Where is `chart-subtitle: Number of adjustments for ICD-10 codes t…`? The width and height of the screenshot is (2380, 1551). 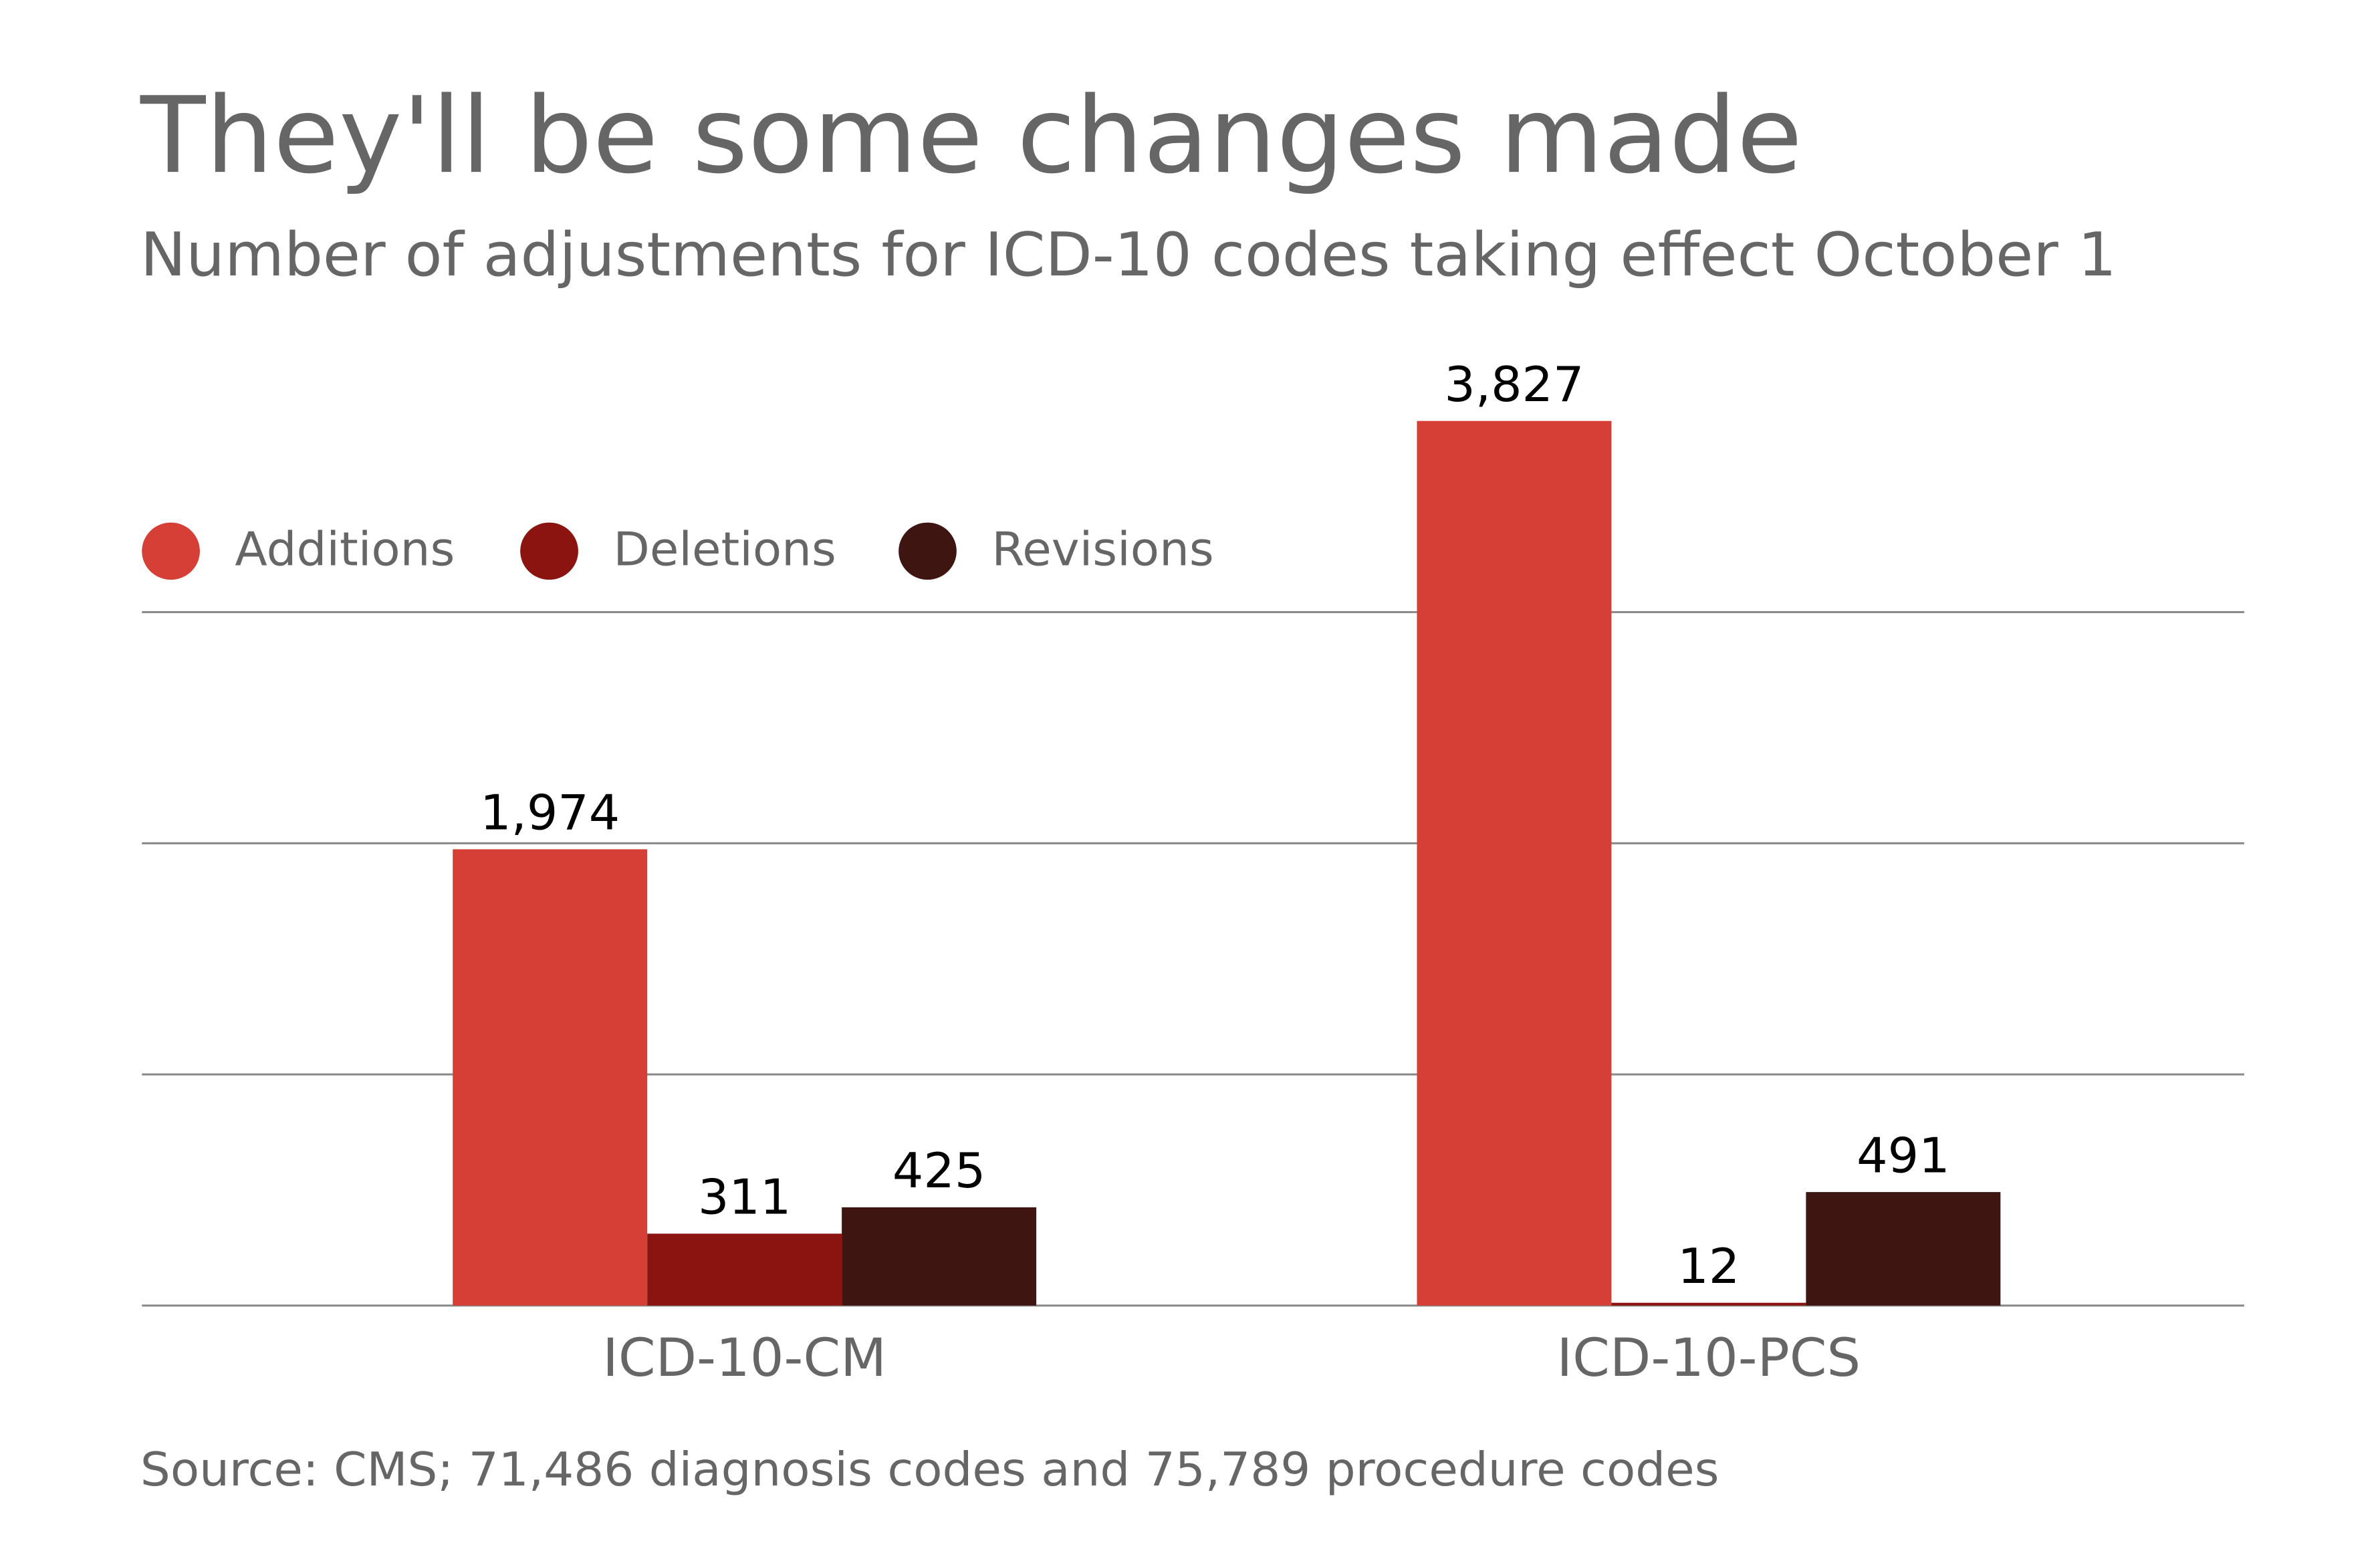
chart-subtitle: Number of adjustments for ICD-10 codes t… is located at coordinates (1128, 255).